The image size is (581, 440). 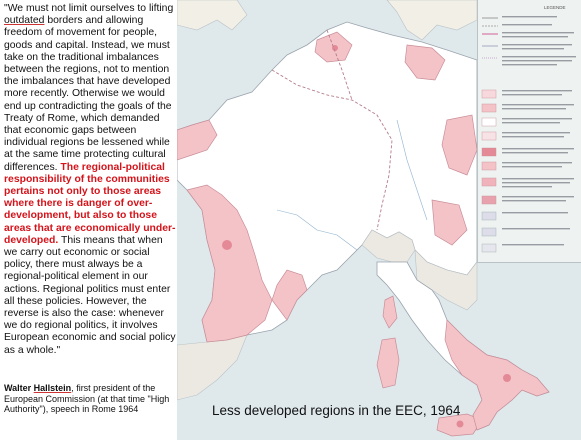 What do you see at coordinates (449, 222) in the screenshot?
I see `bavaria-region` at bounding box center [449, 222].